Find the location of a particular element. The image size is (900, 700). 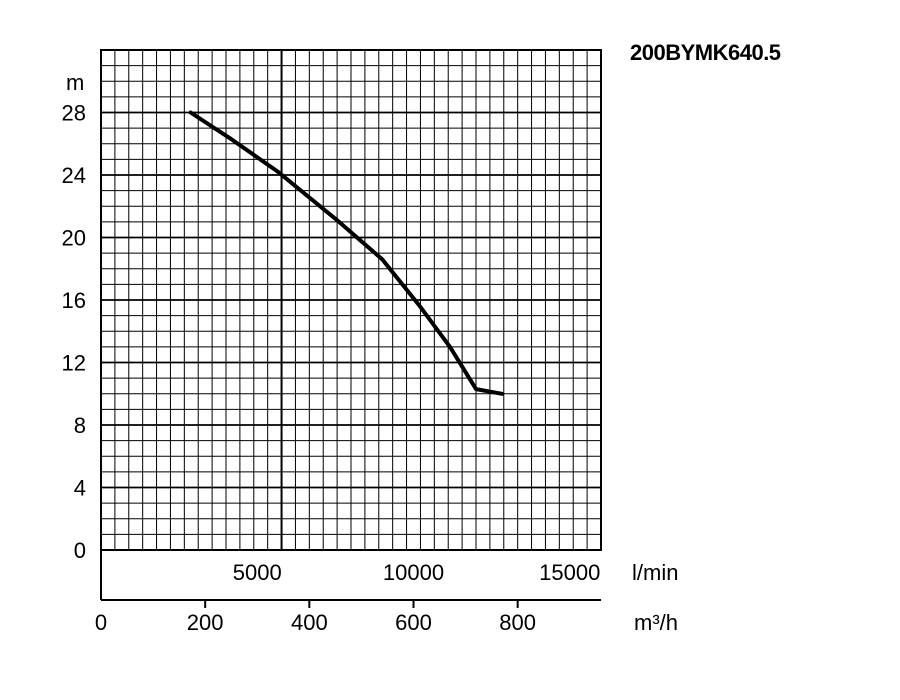

y-tick-label: 28 is located at coordinates (74, 113).